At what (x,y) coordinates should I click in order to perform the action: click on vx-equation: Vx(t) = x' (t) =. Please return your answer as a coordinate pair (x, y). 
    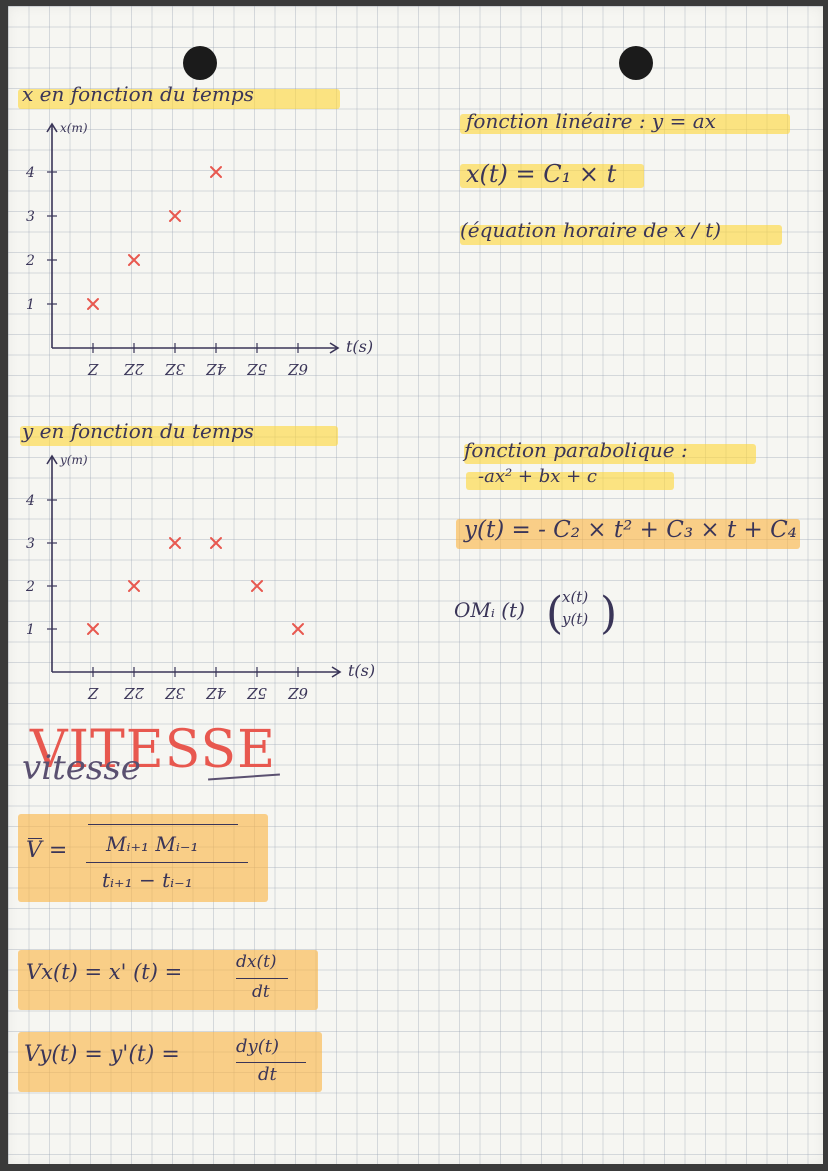
    Looking at the image, I should click on (104, 972).